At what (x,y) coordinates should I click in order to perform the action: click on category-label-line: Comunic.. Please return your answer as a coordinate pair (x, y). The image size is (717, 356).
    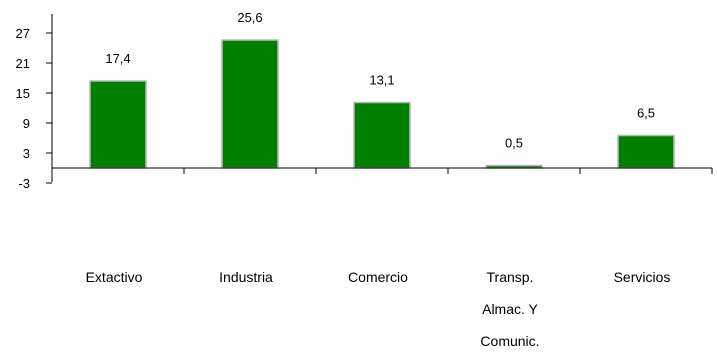
    Looking at the image, I should click on (509, 341).